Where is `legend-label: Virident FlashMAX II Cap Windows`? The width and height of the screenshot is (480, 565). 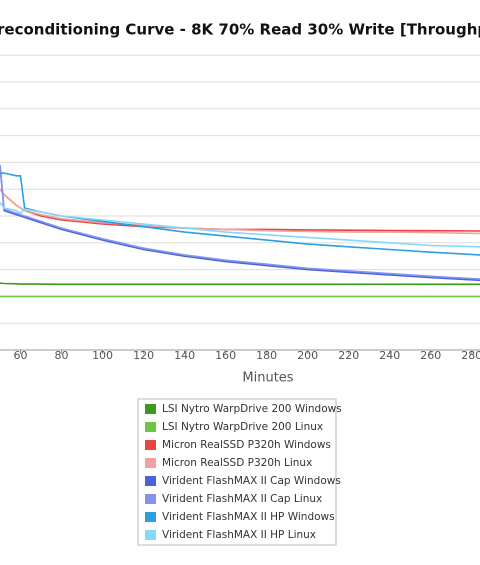 legend-label: Virident FlashMAX II Cap Windows is located at coordinates (251, 481).